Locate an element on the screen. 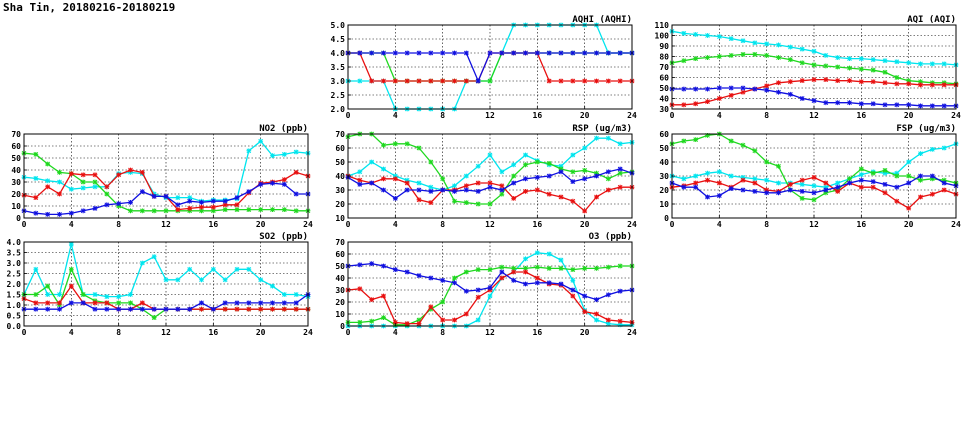 Image resolution: width=975 pixels, height=447 pixels. no2-xtick-label: 24 is located at coordinates (308, 224).